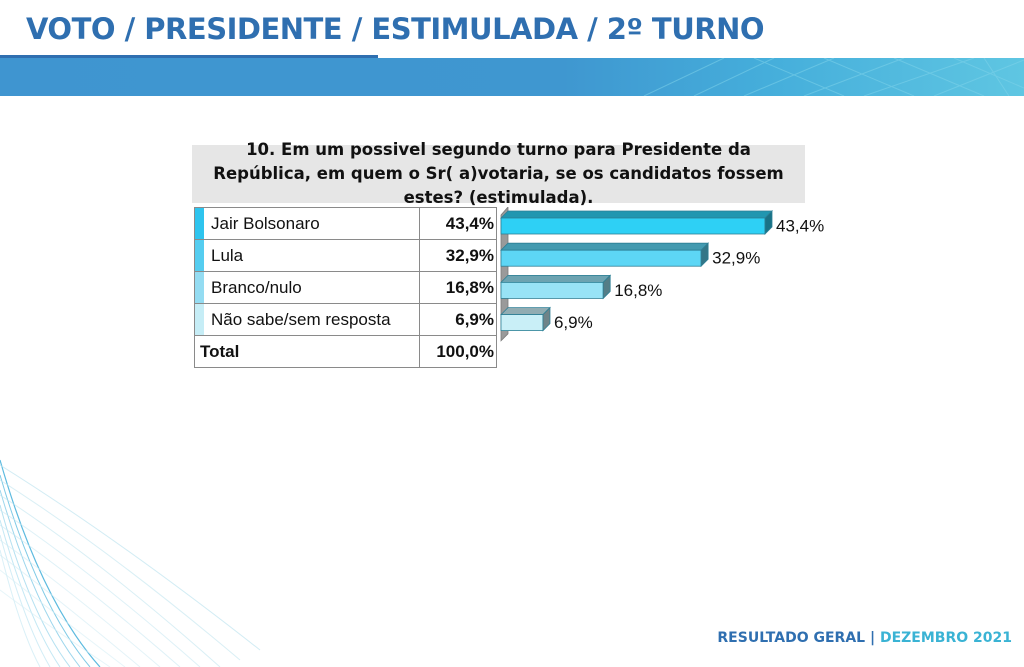  What do you see at coordinates (791, 638) in the screenshot?
I see `footer-label: RESULTADO GERAL` at bounding box center [791, 638].